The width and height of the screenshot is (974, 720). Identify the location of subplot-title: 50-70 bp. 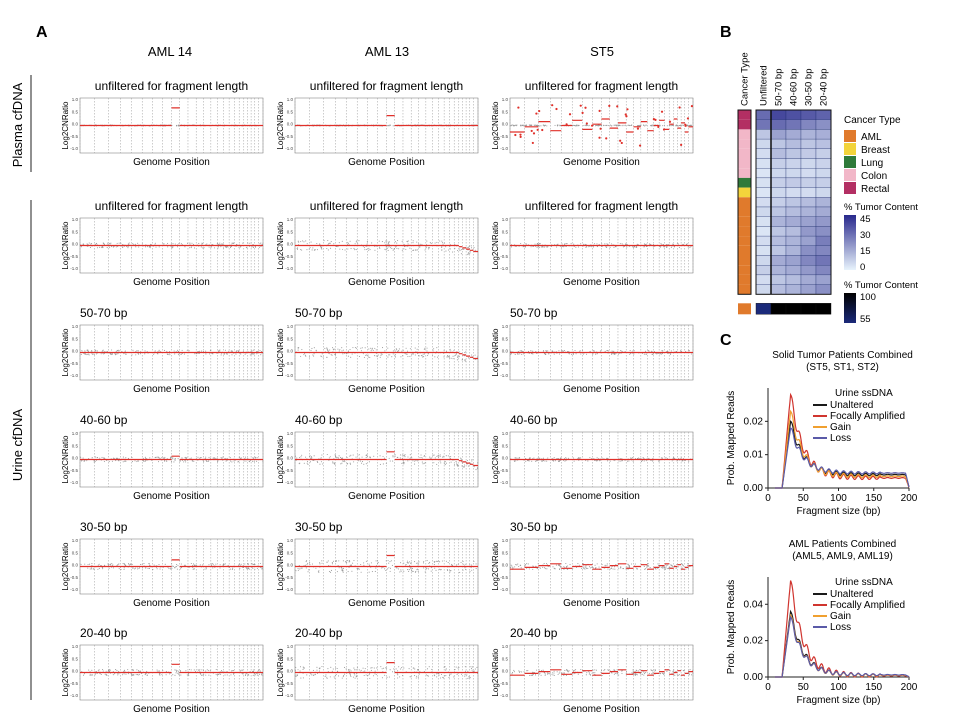
(104, 313).